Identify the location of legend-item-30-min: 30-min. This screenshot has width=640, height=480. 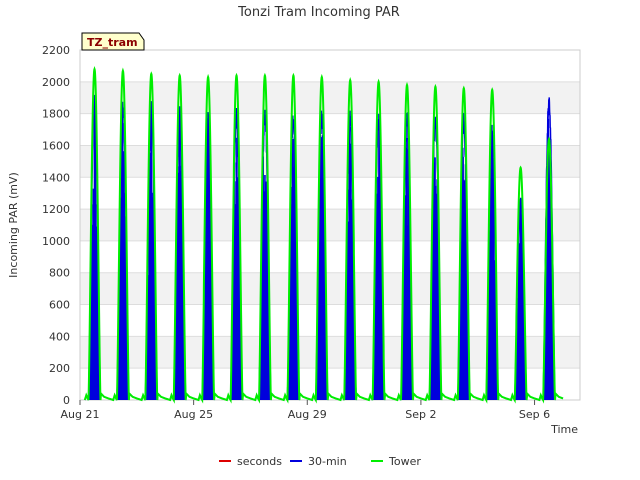
(318, 461).